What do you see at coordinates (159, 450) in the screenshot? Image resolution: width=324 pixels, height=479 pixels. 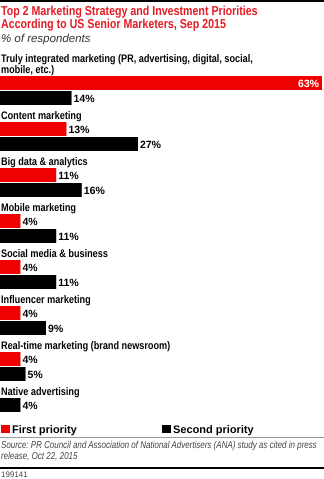 I see `source-note: Source: PR Council and Association of National Advertisers (ANA) study as cited in press release, Oct 22, 2015` at bounding box center [159, 450].